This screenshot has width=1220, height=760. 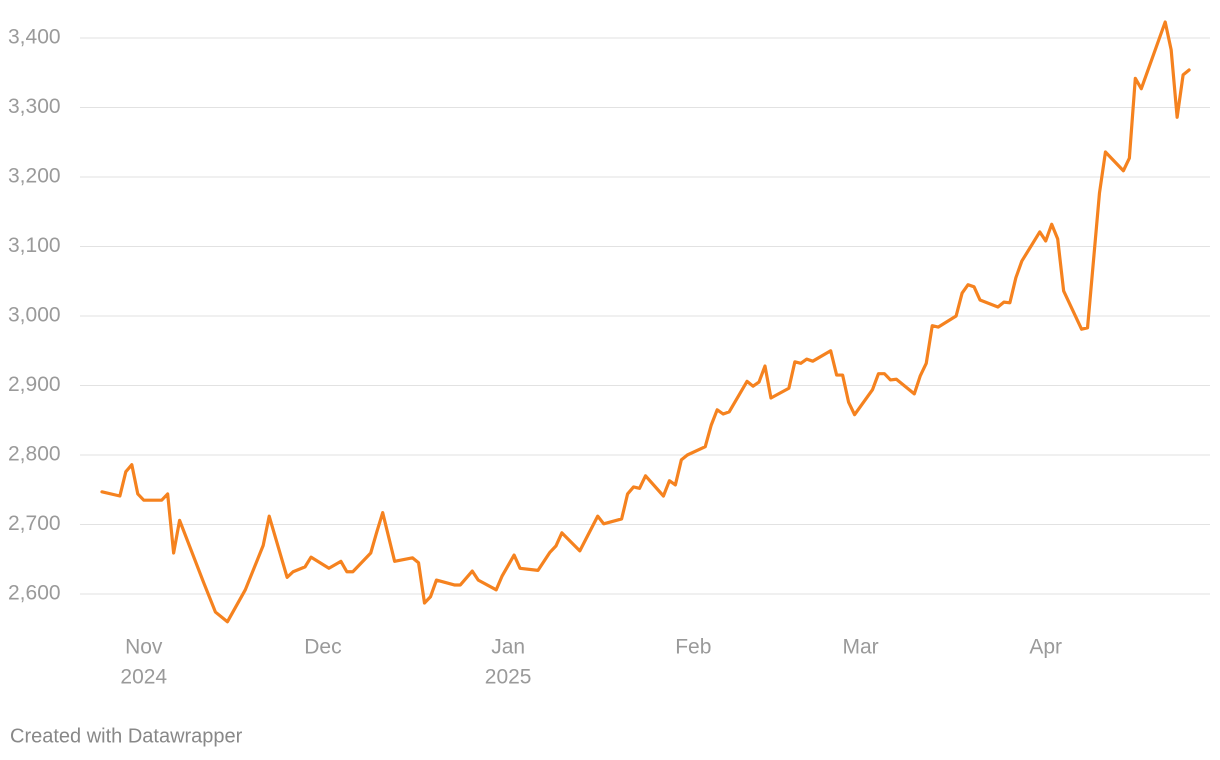 What do you see at coordinates (693, 647) in the screenshot?
I see `x-tick-label: Feb` at bounding box center [693, 647].